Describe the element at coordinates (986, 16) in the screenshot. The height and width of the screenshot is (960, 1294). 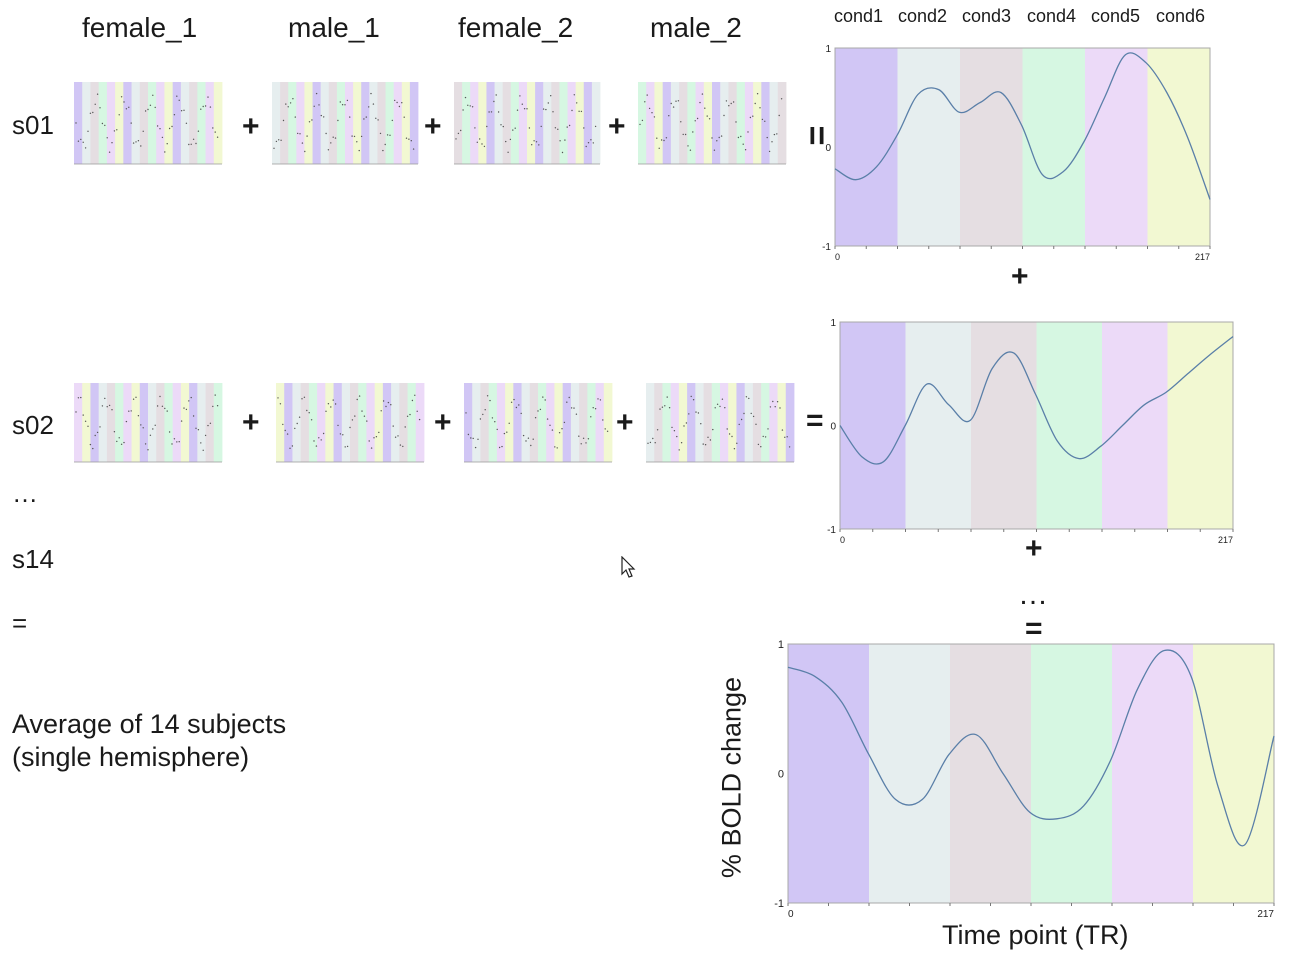
I see `cond-label-3: cond3` at that location.